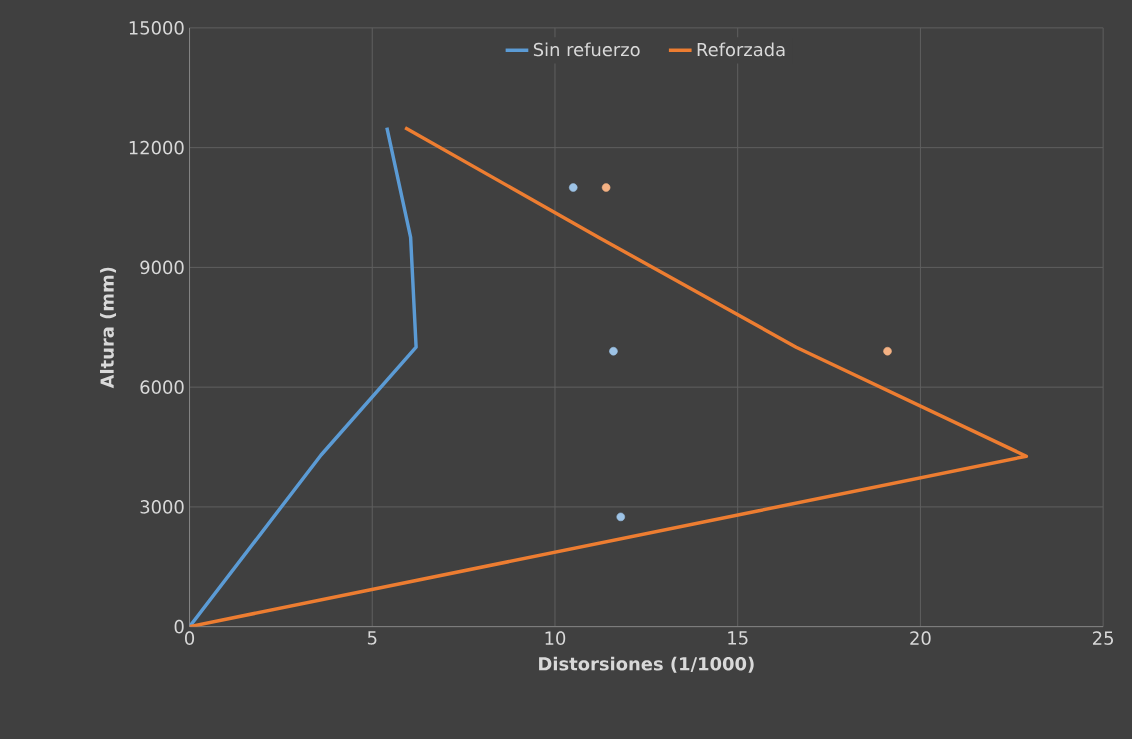 This screenshot has height=739, width=1132. I want to click on legend-label: Sin refuerzo, so click(586, 49).